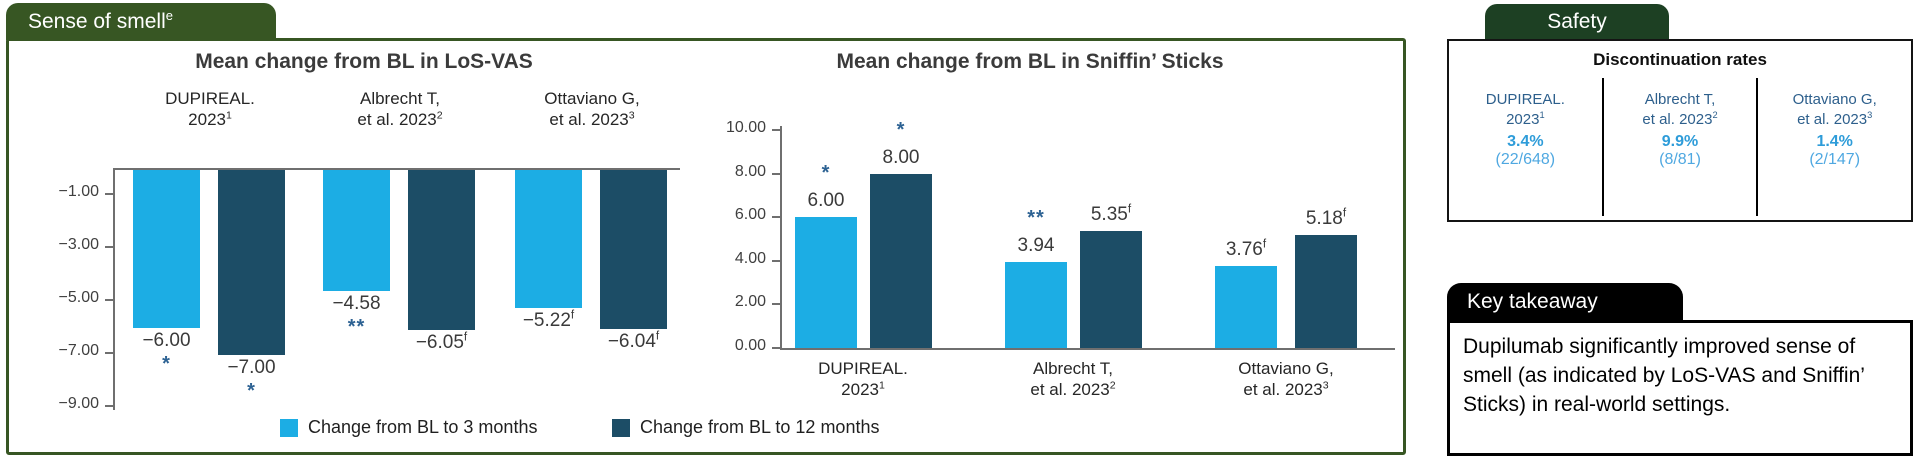 This screenshot has height=462, width=1920. What do you see at coordinates (1525, 109) in the screenshot?
I see `safety-study-name: DUPIREAL. 20231` at bounding box center [1525, 109].